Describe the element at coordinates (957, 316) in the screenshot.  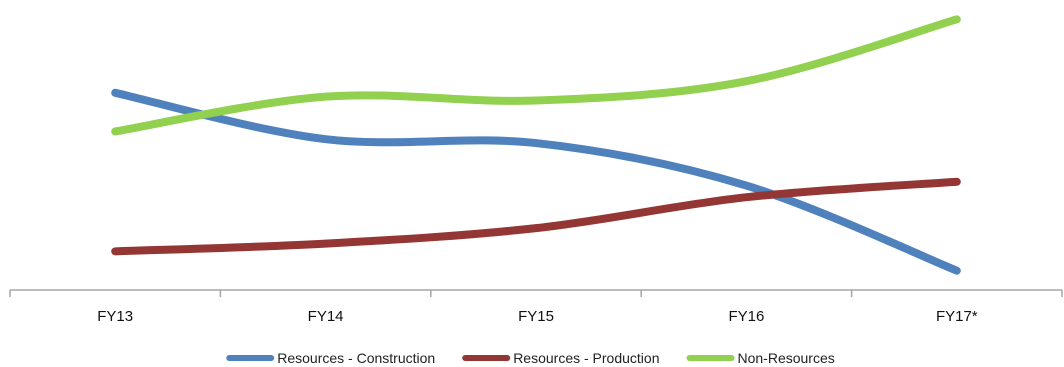
I see `x-tick-label: FY17*` at that location.